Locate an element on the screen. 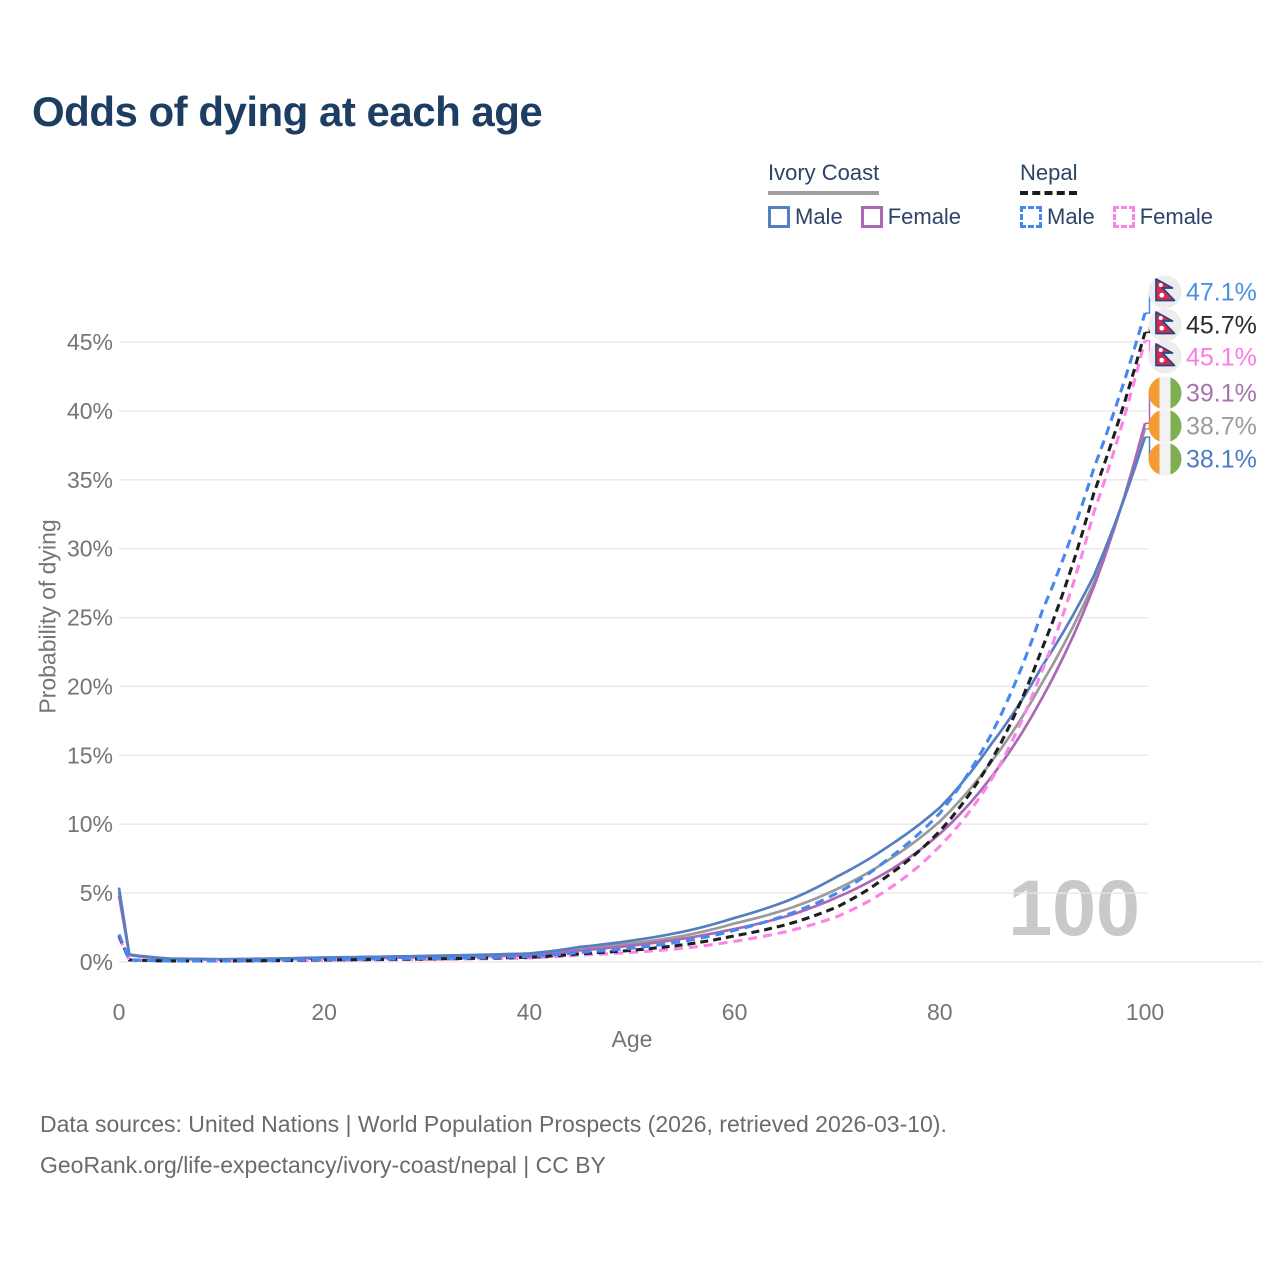  nepal-female-end-label: 45.1% is located at coordinates (1221, 358).